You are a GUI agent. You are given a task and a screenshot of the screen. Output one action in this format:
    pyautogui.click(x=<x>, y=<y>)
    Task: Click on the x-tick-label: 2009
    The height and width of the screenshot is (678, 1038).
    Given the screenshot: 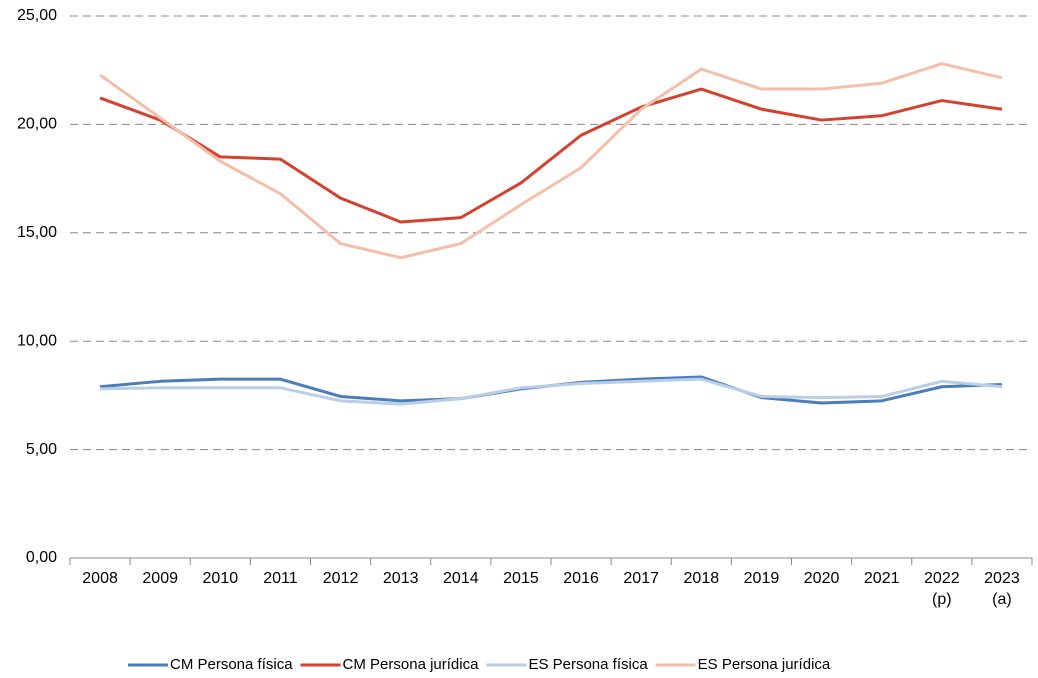 What is the action you would take?
    pyautogui.click(x=160, y=578)
    